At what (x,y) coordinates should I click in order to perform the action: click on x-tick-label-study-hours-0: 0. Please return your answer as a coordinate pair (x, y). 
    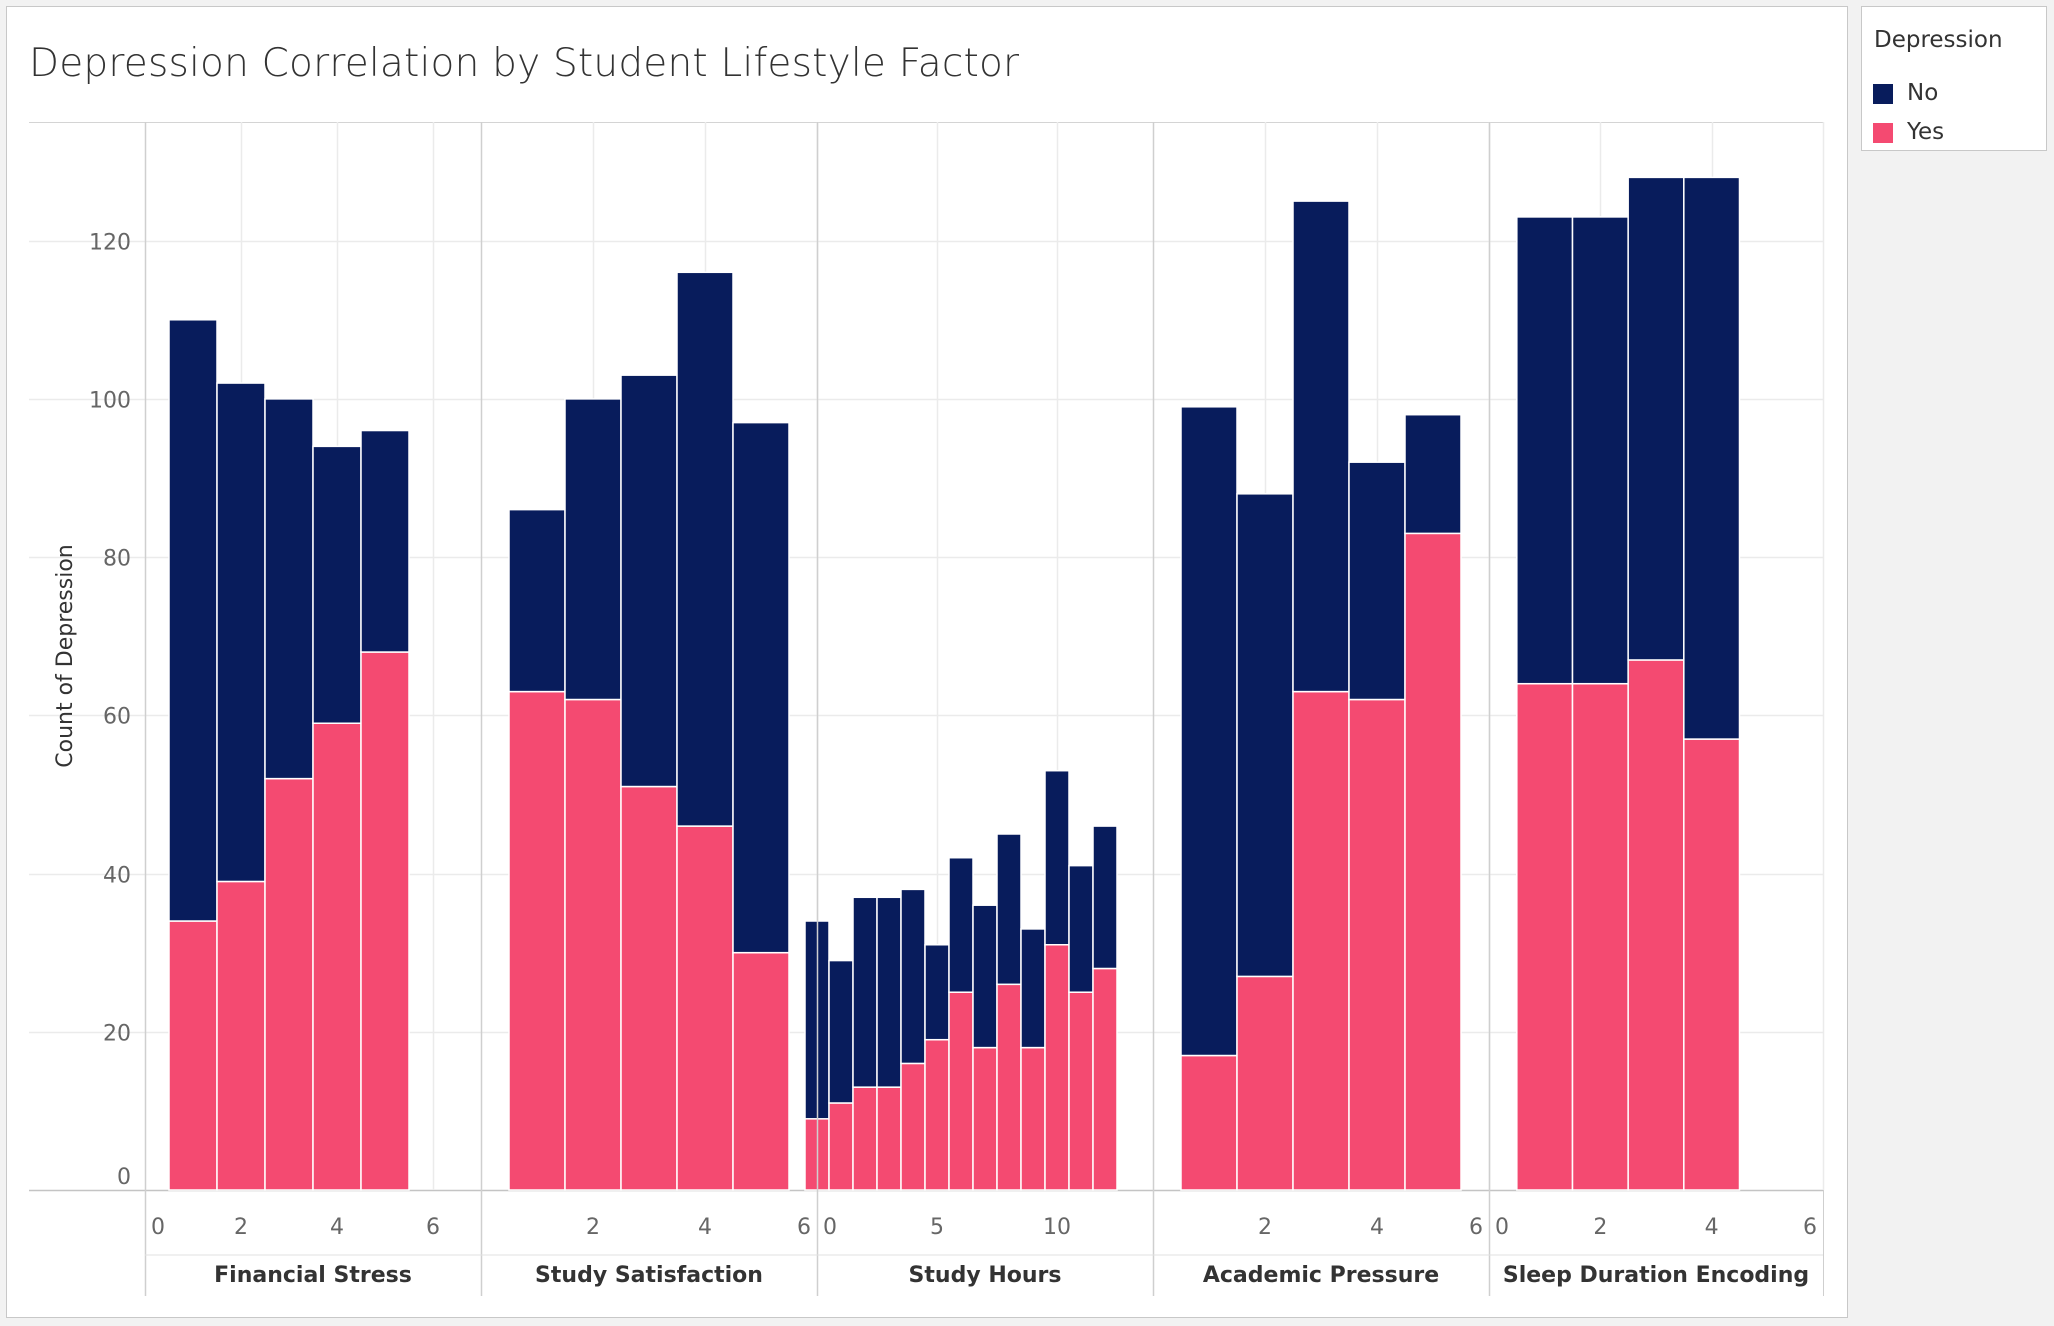
    Looking at the image, I should click on (830, 1227).